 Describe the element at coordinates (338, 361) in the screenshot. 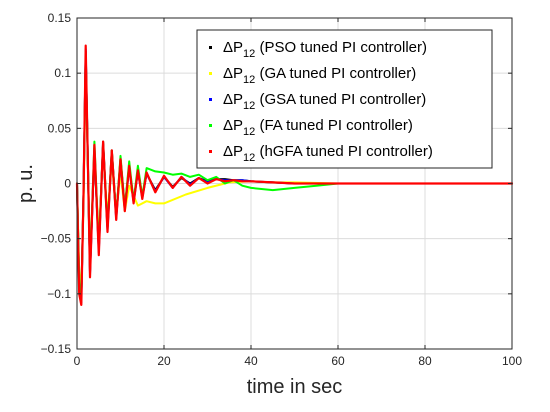

I see `x-tick-label: 60` at that location.